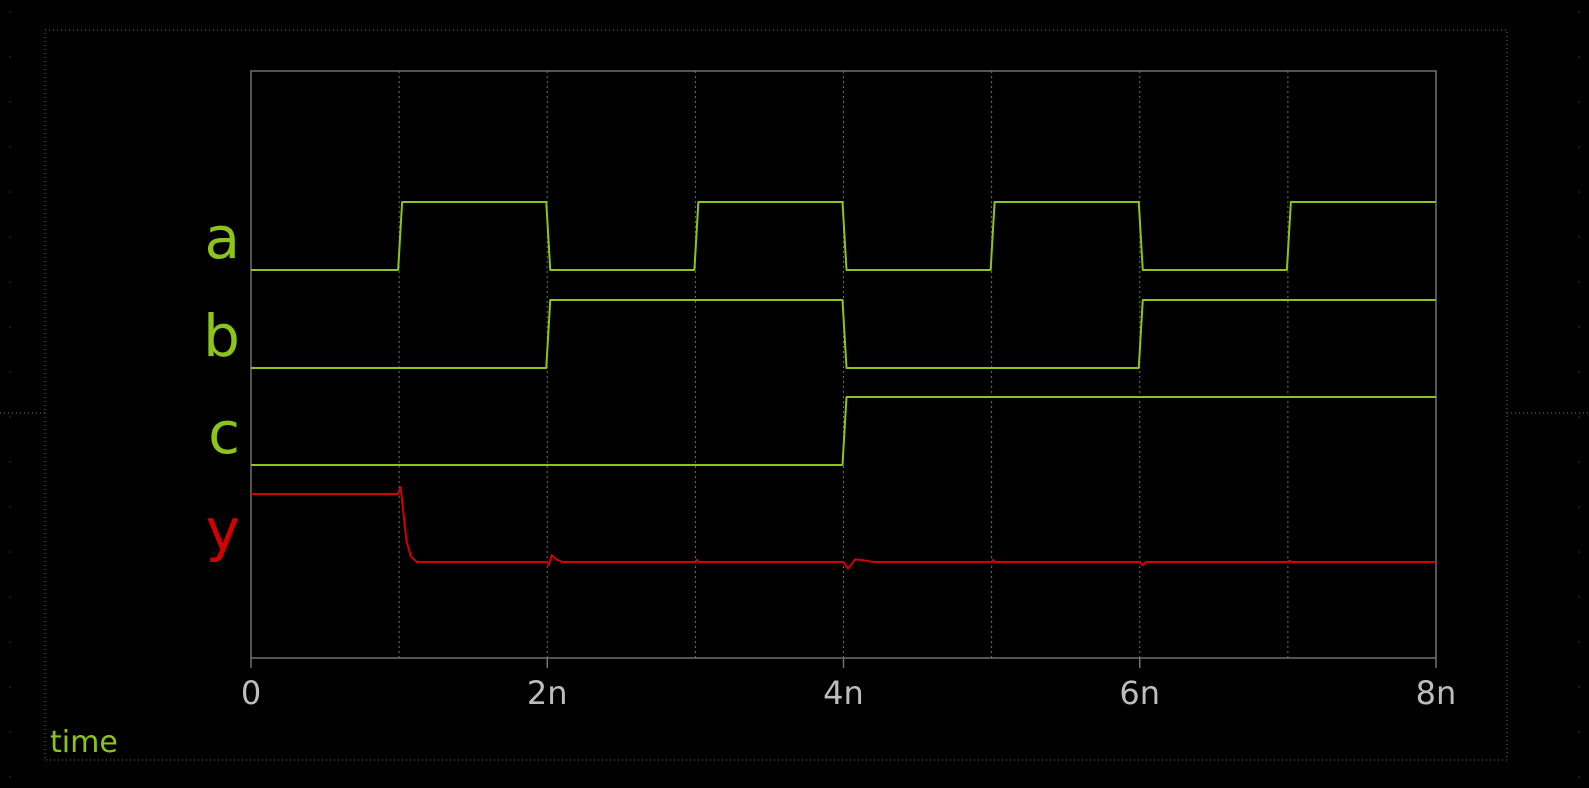 The width and height of the screenshot is (1589, 788). I want to click on signal-label-b: b, so click(221, 336).